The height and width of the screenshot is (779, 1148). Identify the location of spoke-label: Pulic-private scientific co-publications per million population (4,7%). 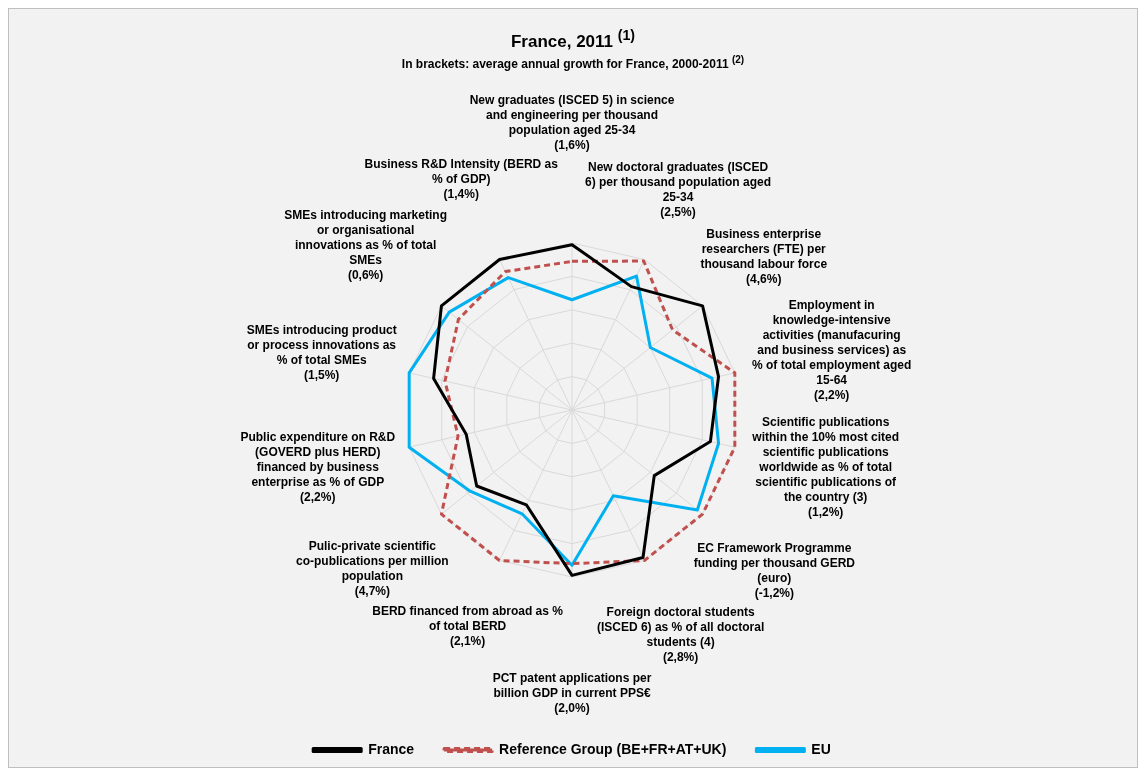
(372, 568).